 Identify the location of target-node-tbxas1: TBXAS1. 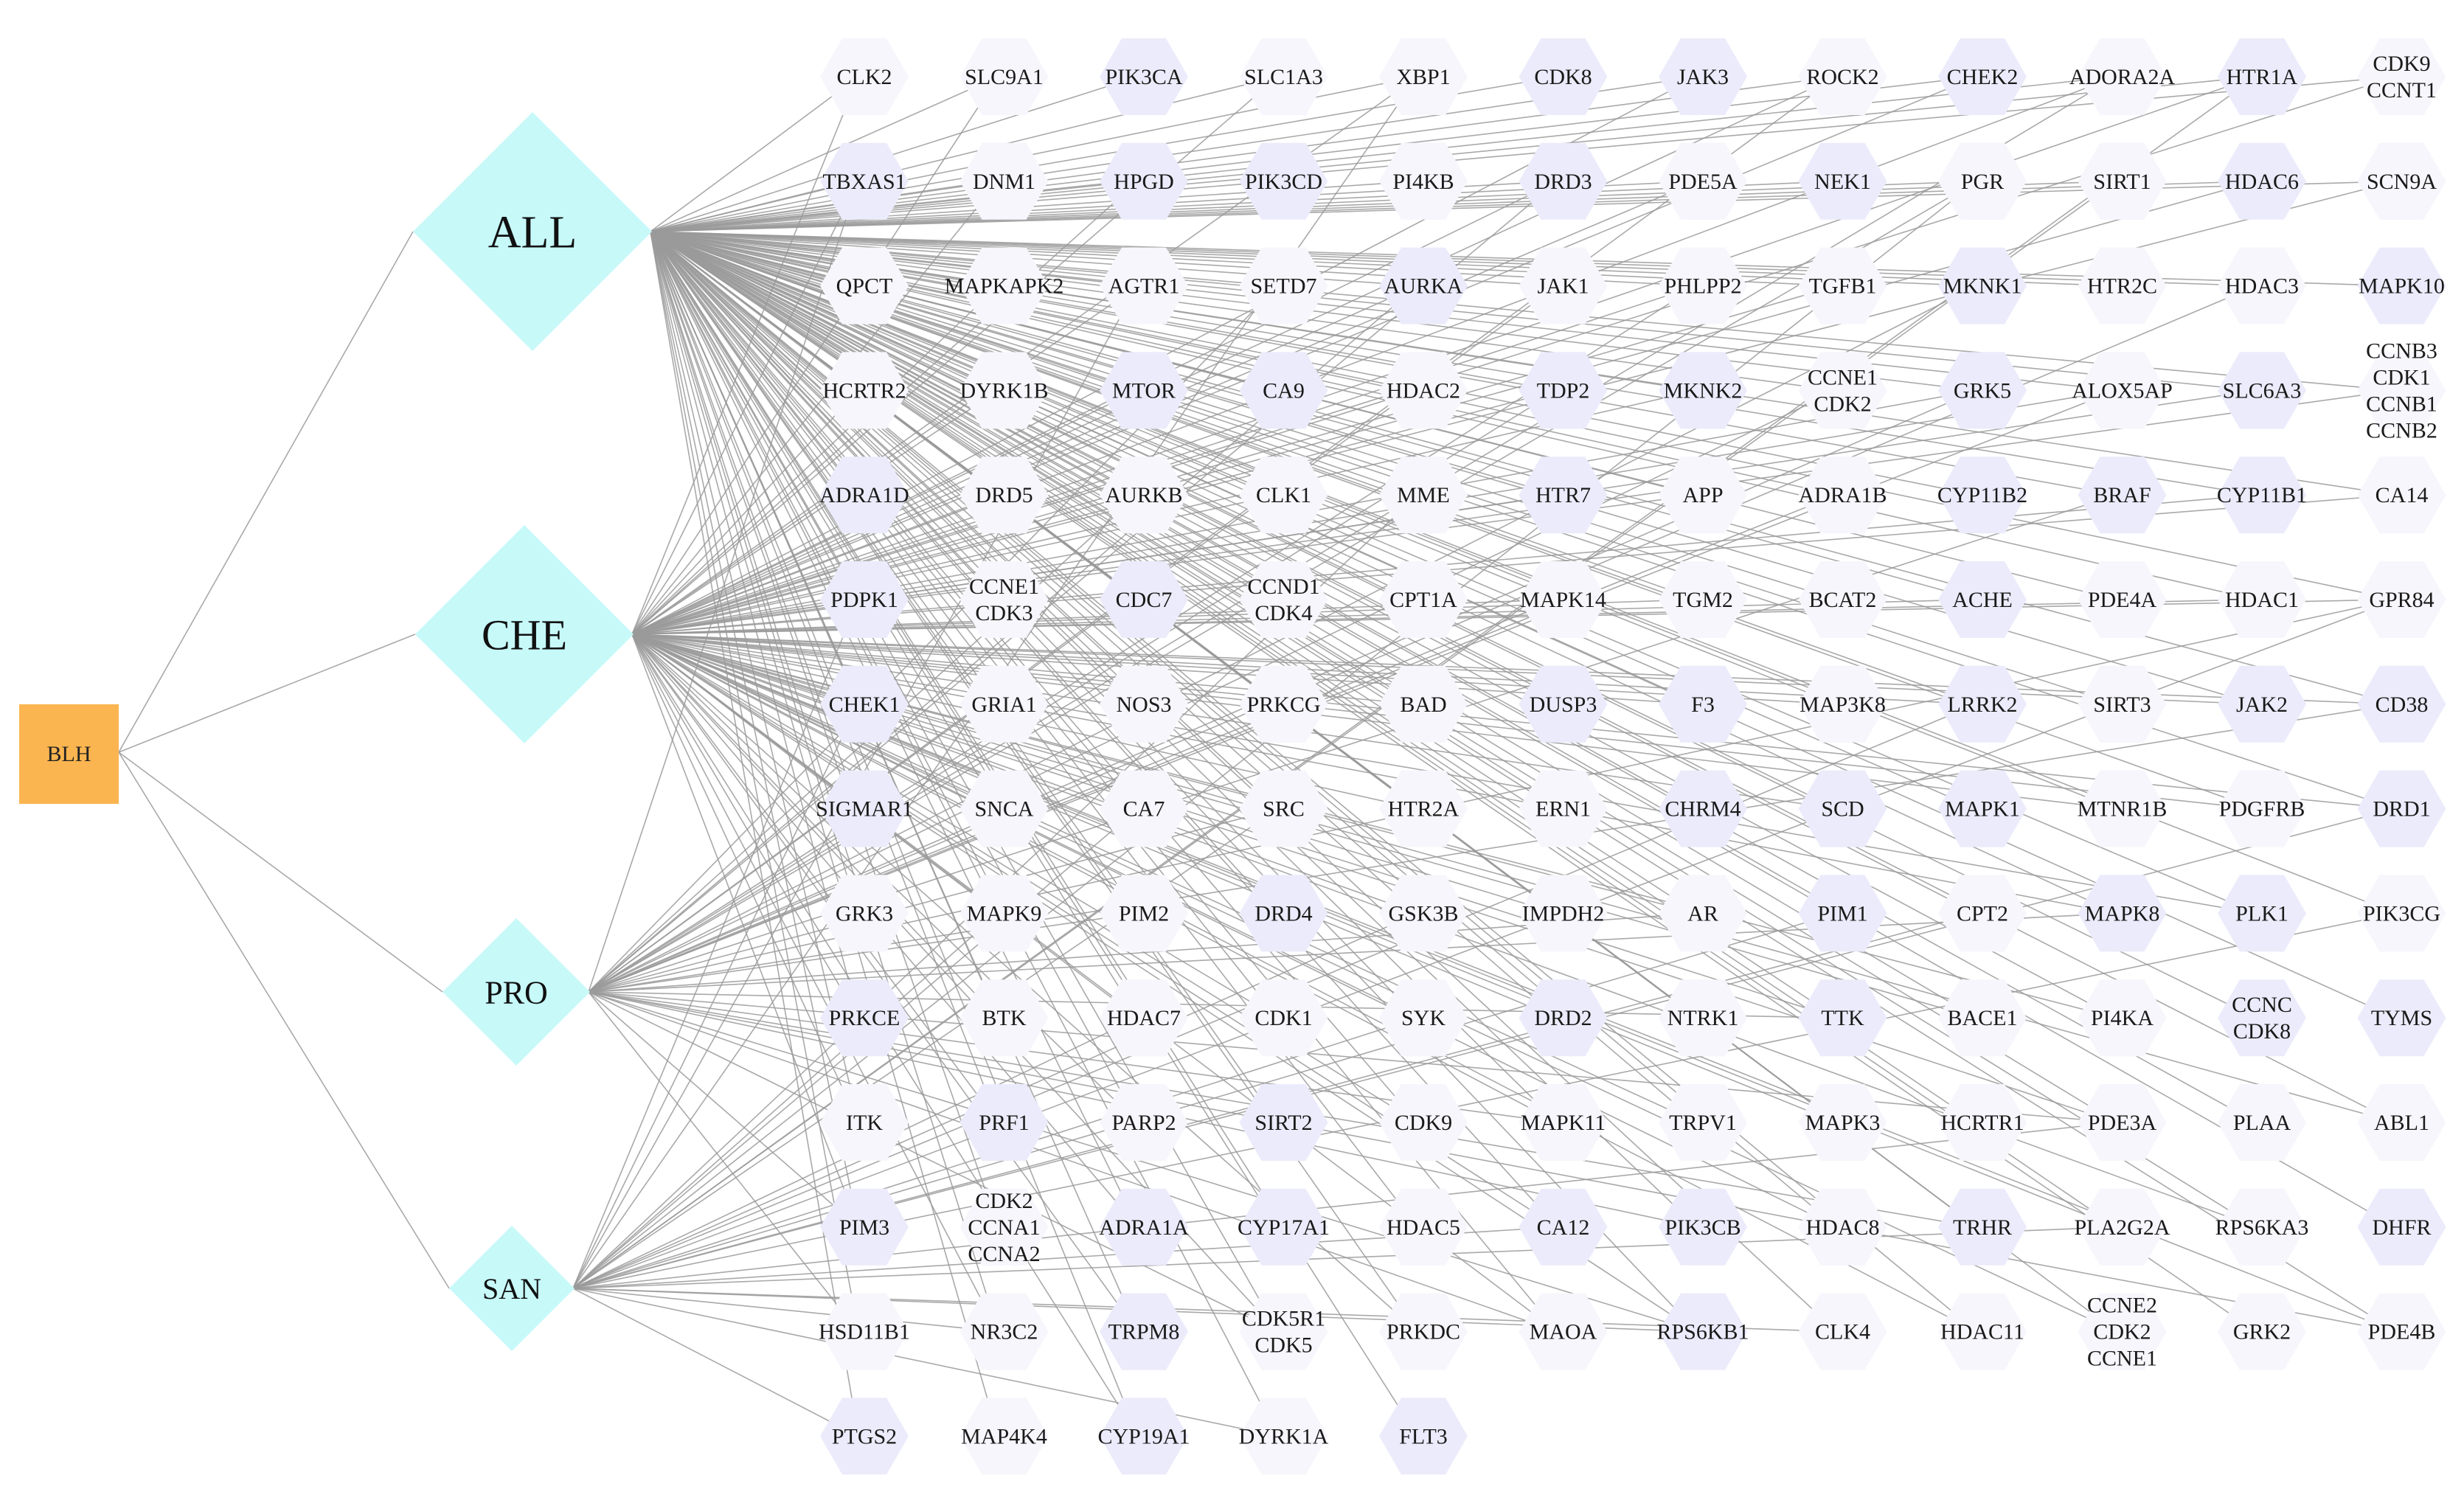
(865, 181).